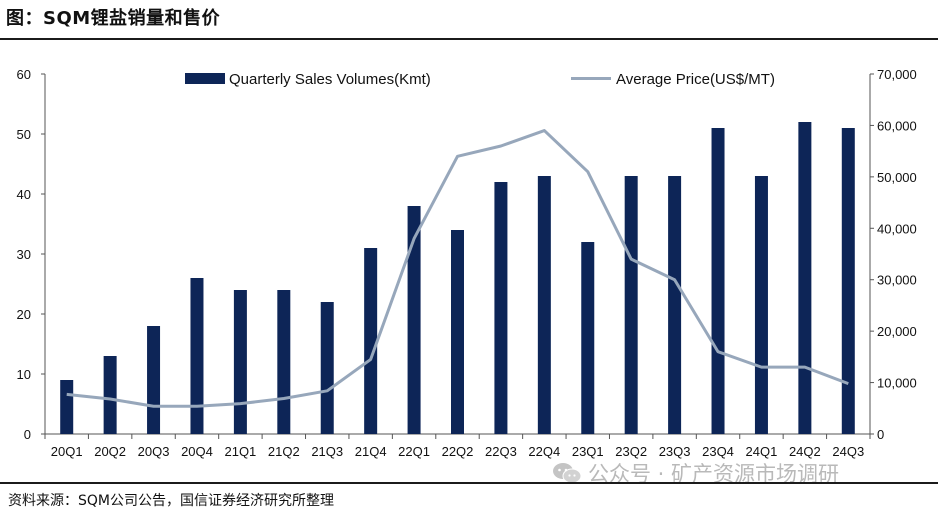 The height and width of the screenshot is (513, 938). Describe the element at coordinates (695, 79) in the screenshot. I see `legend-line-label: Average Price(US$/MT)` at that location.